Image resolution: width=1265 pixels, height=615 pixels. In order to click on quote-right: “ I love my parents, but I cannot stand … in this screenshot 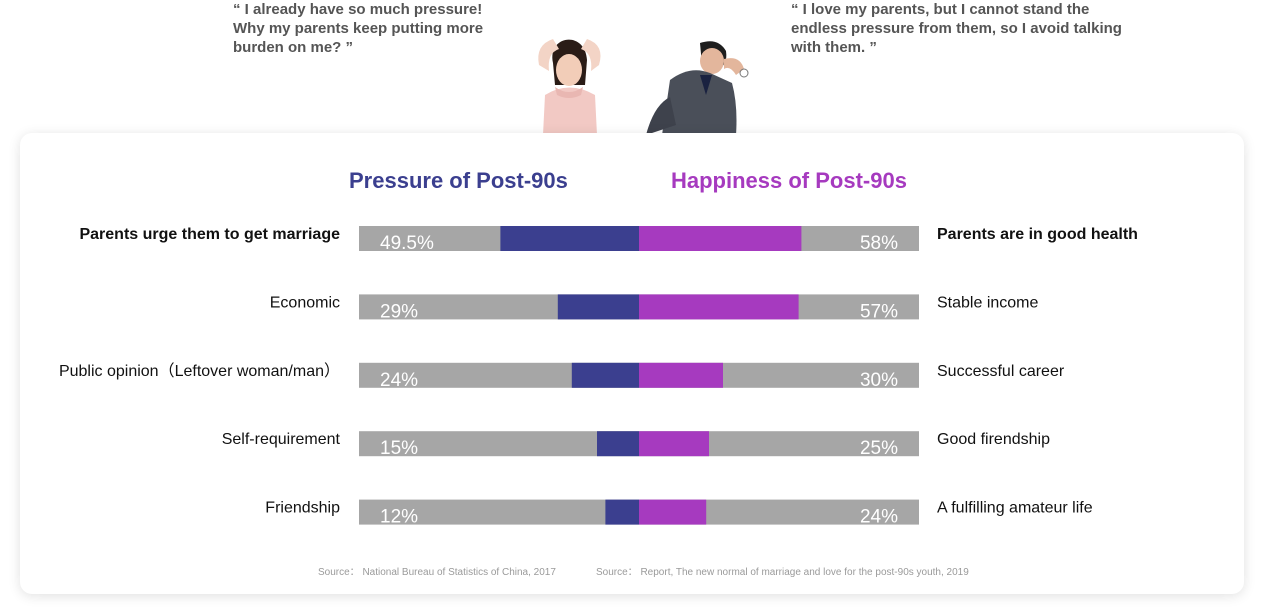, I will do `click(956, 28)`.